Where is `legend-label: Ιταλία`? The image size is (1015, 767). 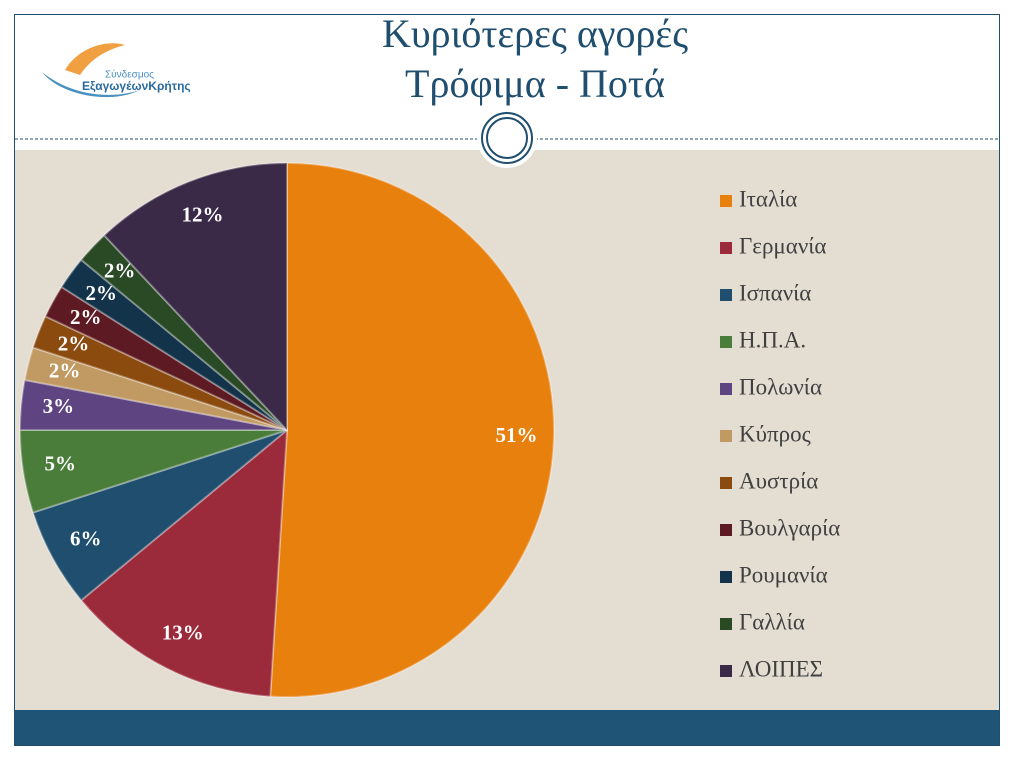 legend-label: Ιταλία is located at coordinates (768, 198).